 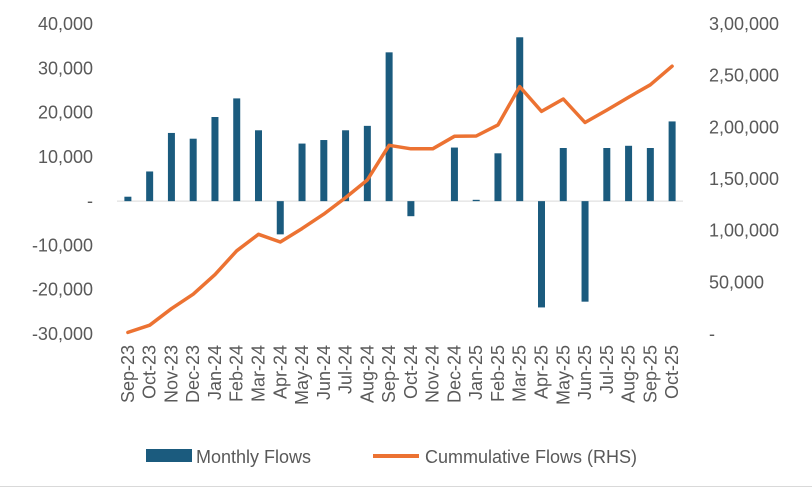 I want to click on x-tick-label: Apr-24, so click(x=280, y=372).